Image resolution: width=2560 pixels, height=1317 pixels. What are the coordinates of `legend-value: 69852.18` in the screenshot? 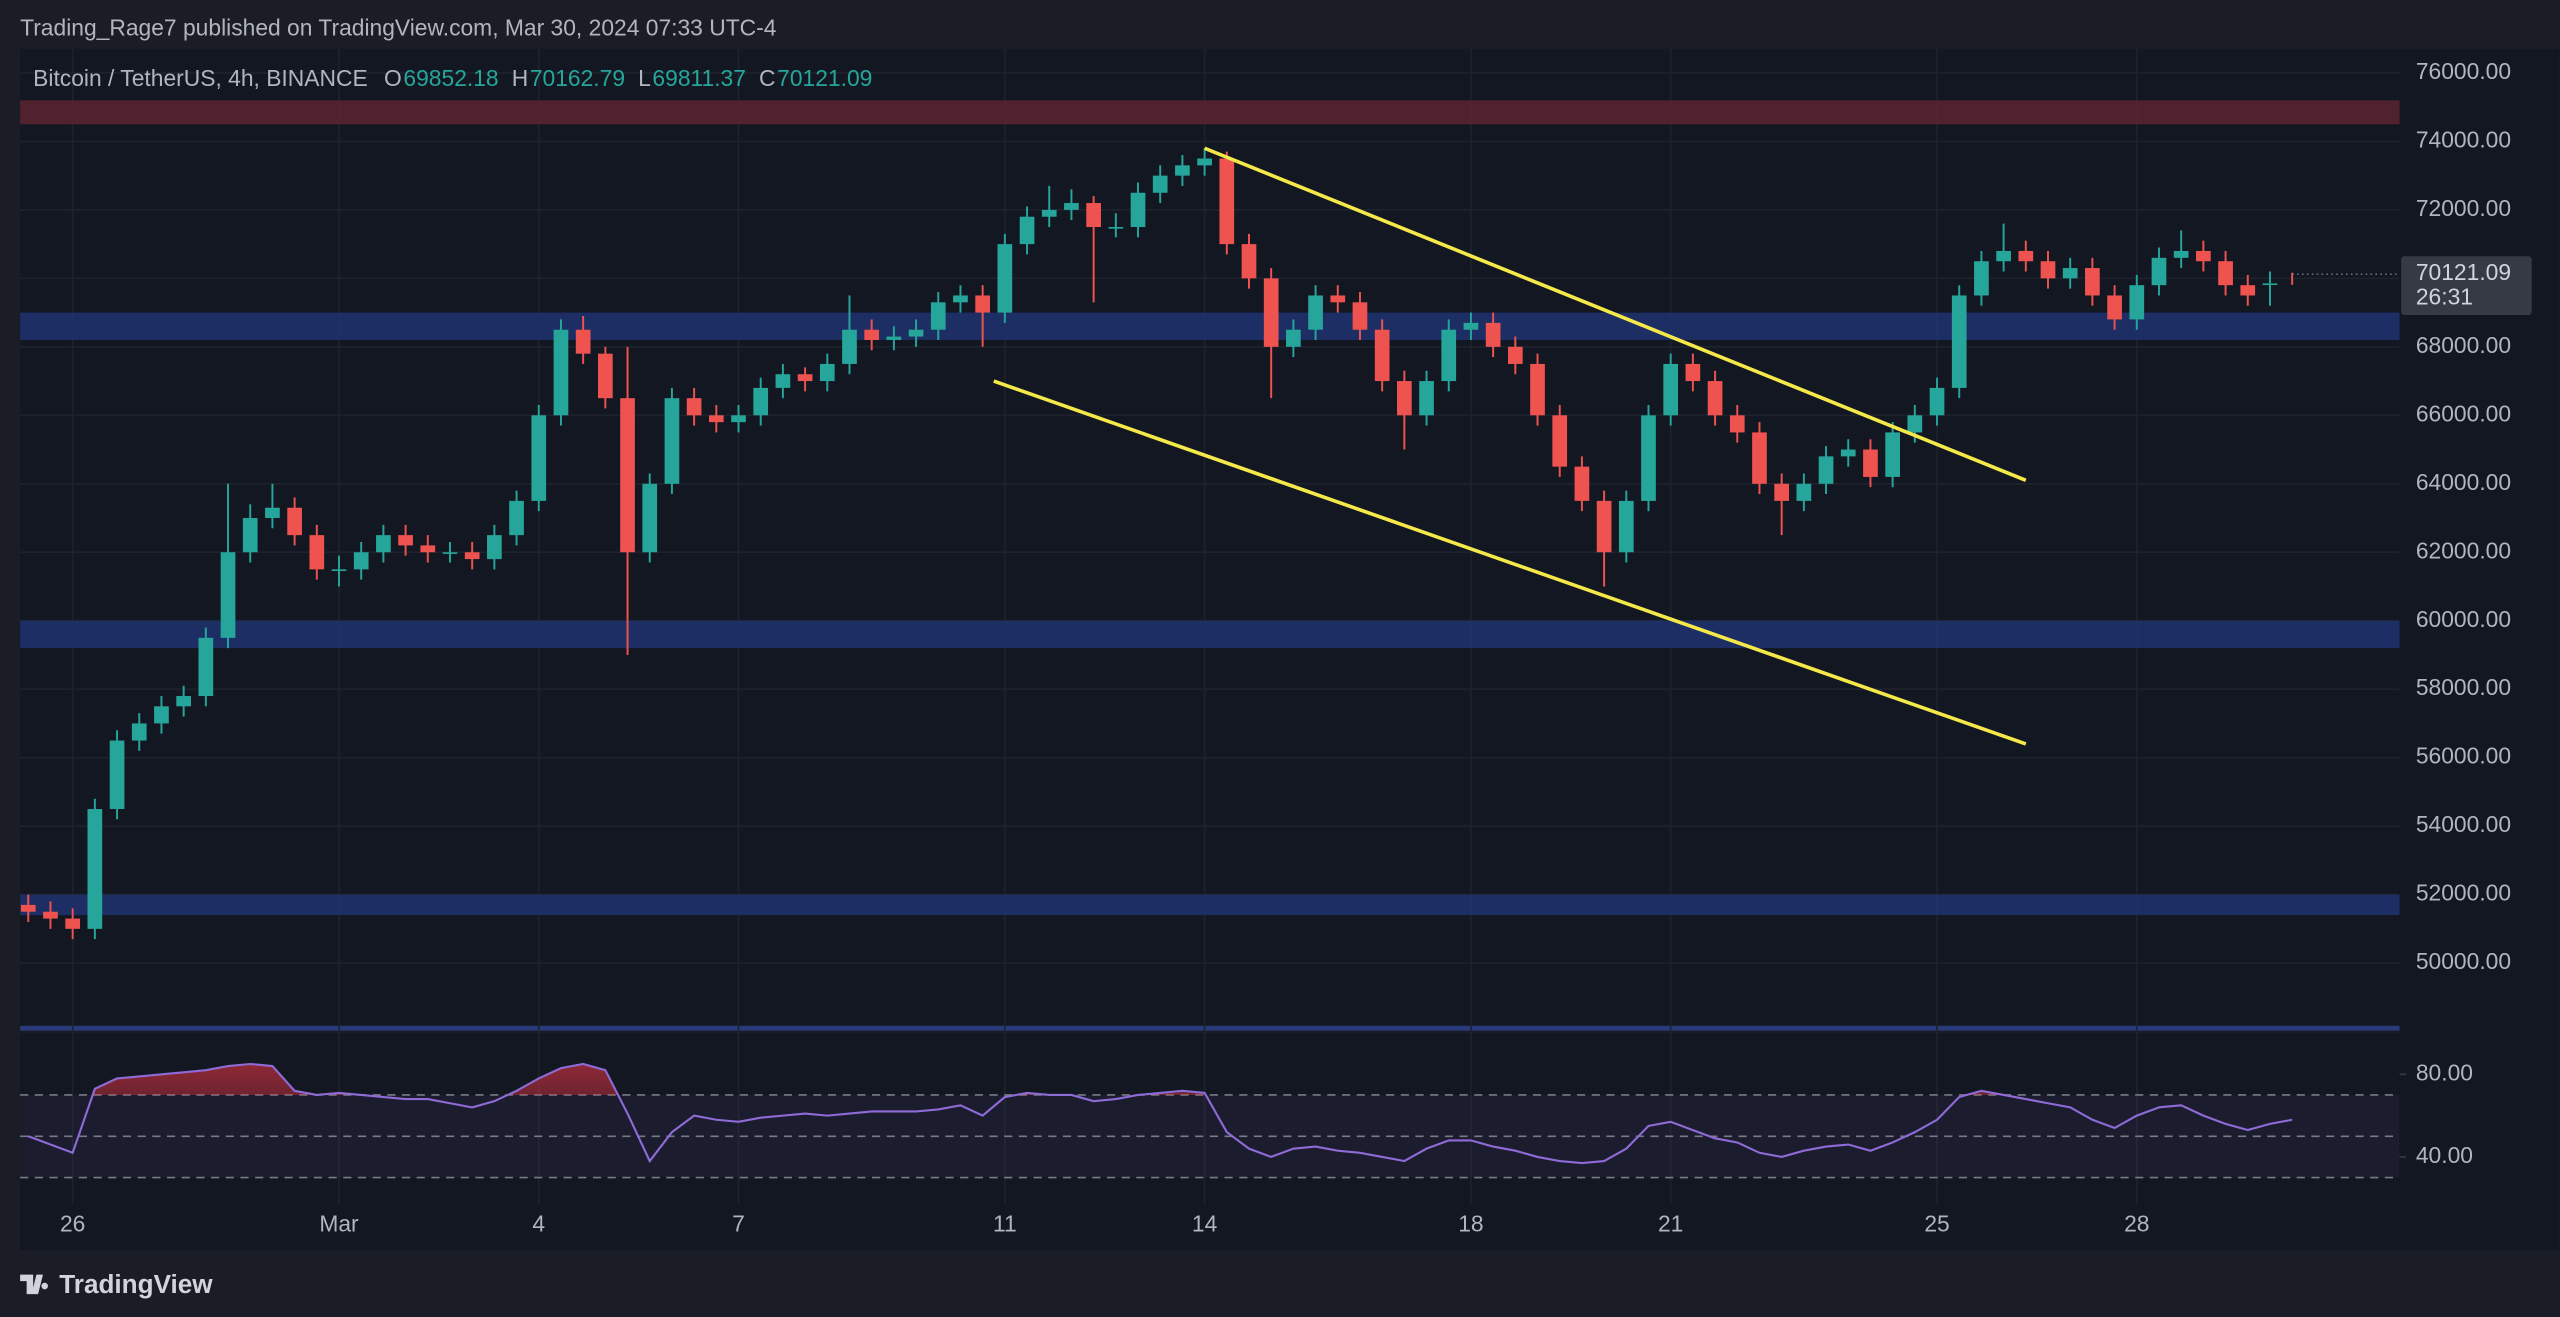 It's located at (450, 78).